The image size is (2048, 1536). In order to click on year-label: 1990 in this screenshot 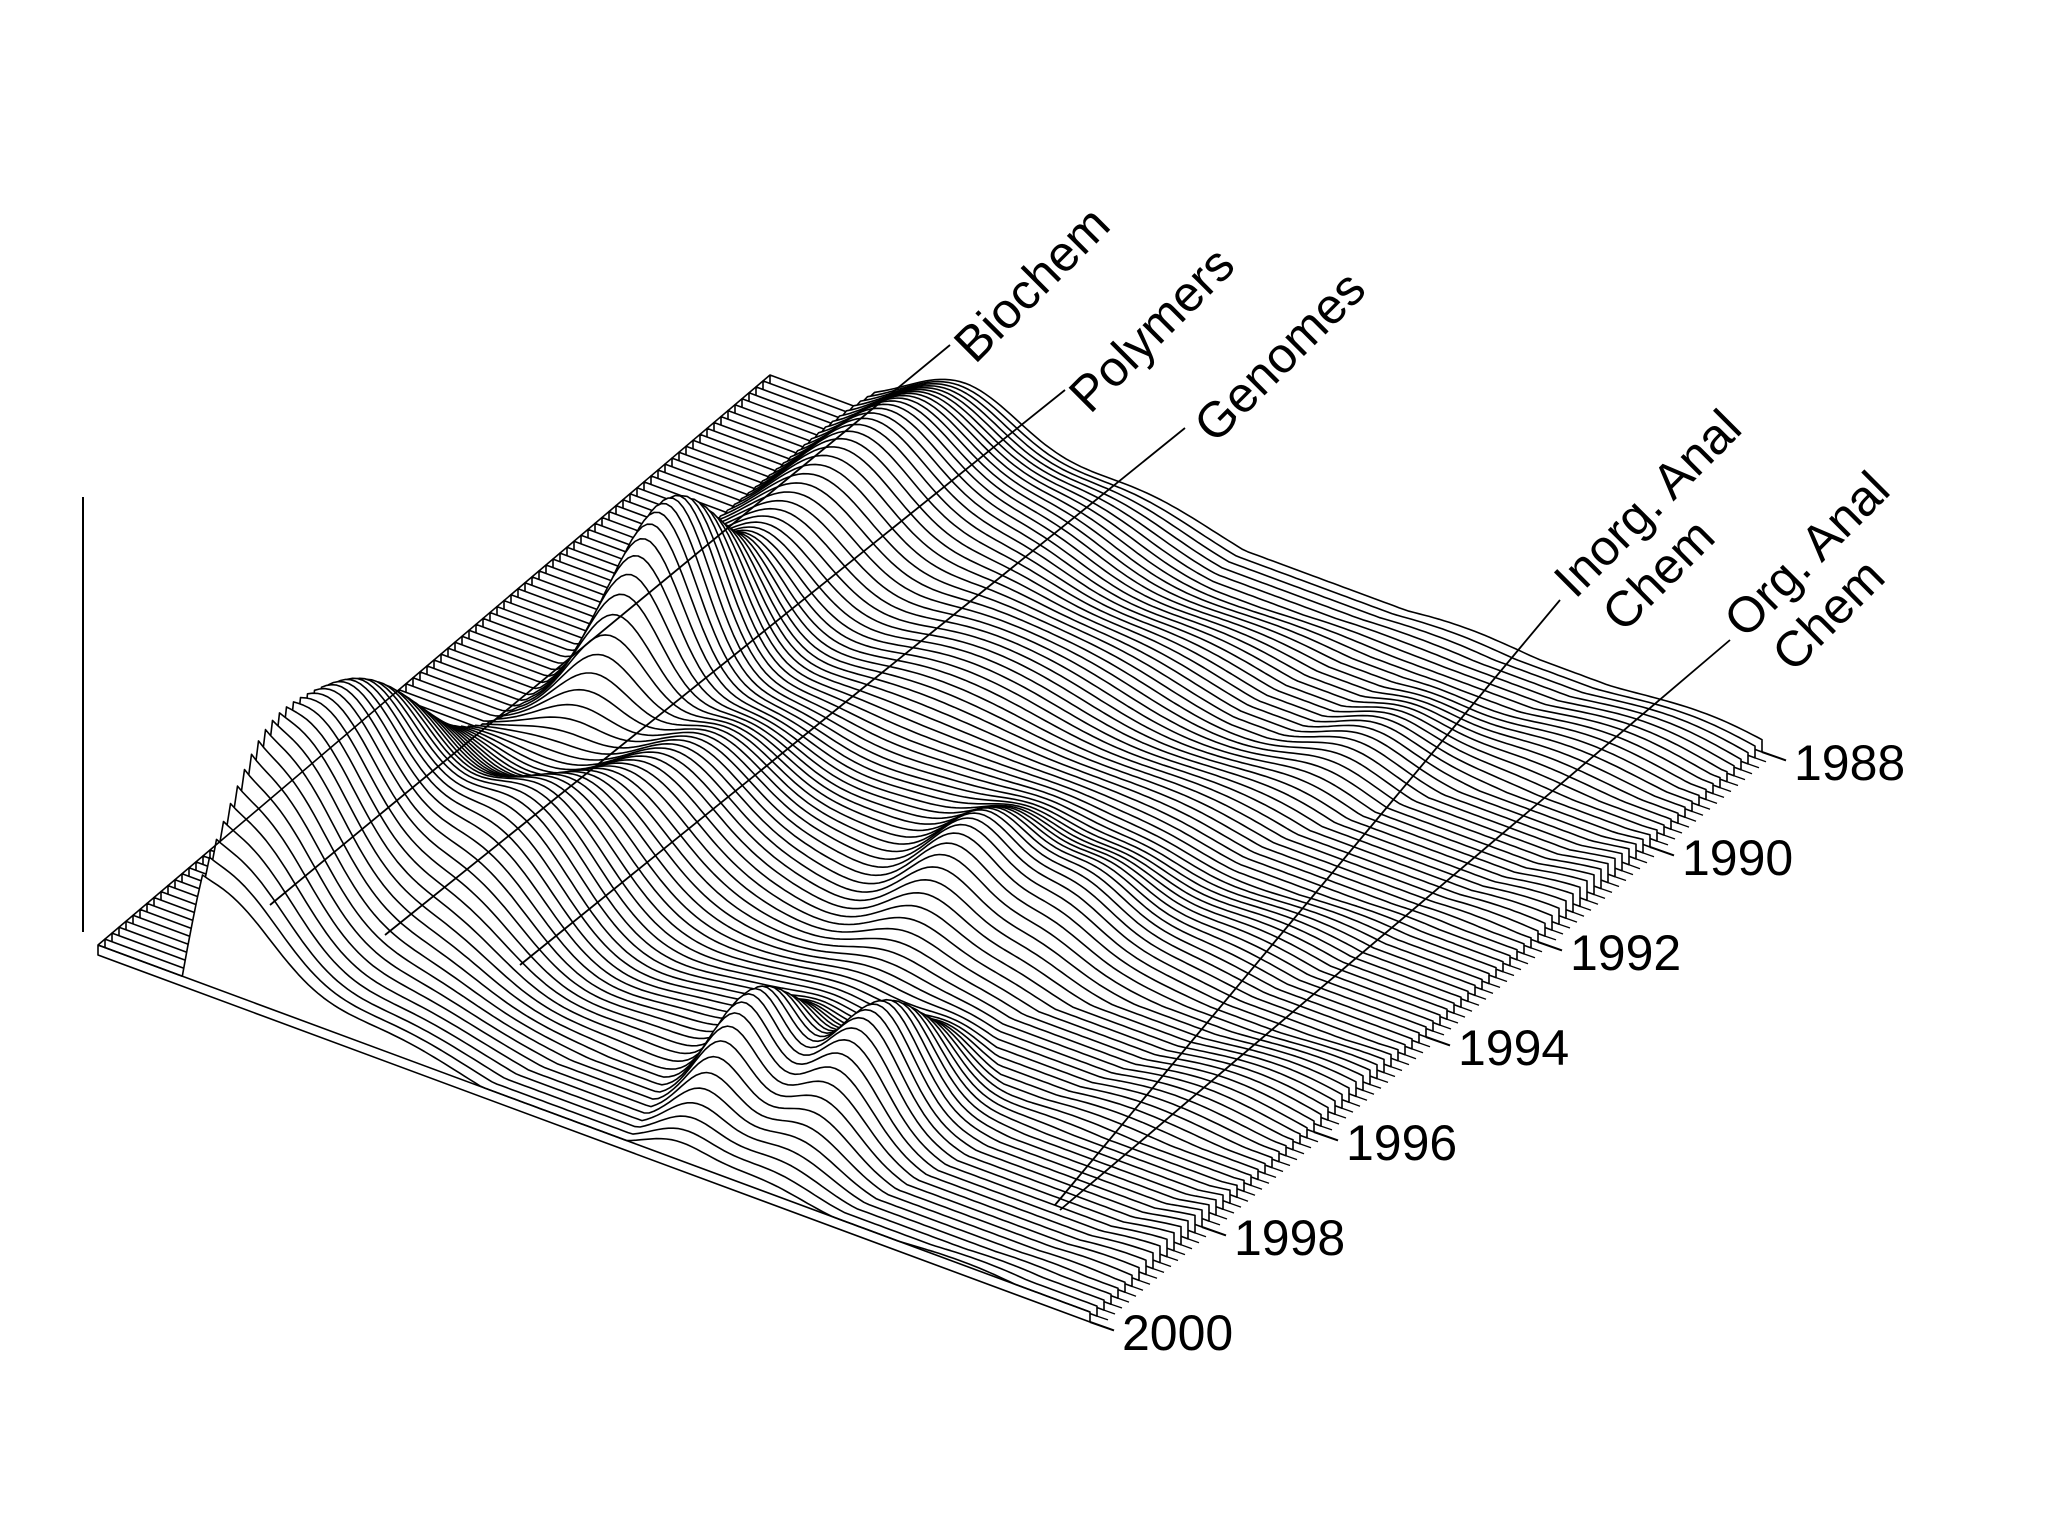, I will do `click(1737, 858)`.